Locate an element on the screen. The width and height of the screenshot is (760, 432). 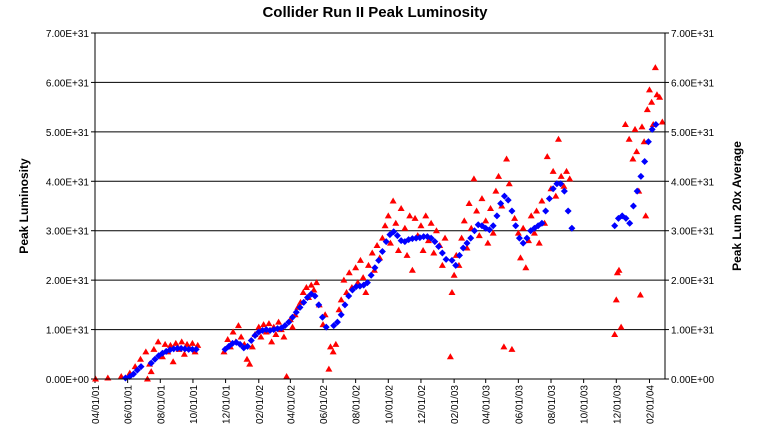
x-tick-label: 10/01/02 is located at coordinates (389, 404).